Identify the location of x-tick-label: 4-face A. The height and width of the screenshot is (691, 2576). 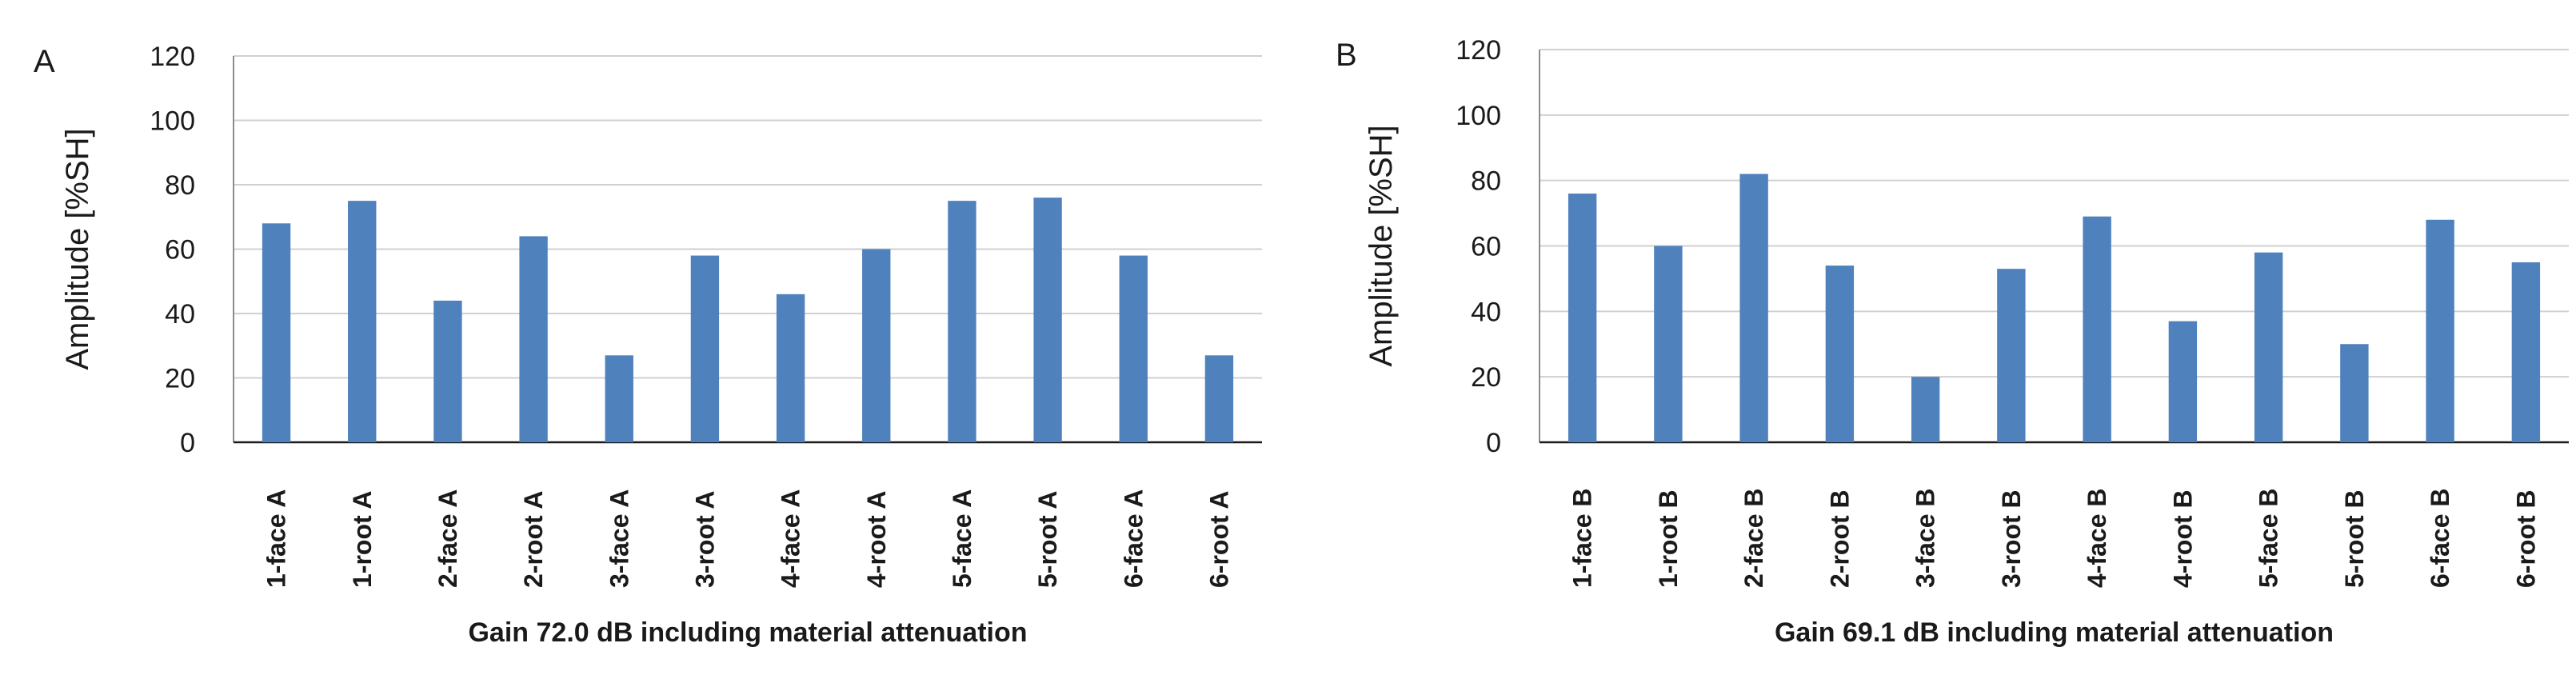
(791, 538).